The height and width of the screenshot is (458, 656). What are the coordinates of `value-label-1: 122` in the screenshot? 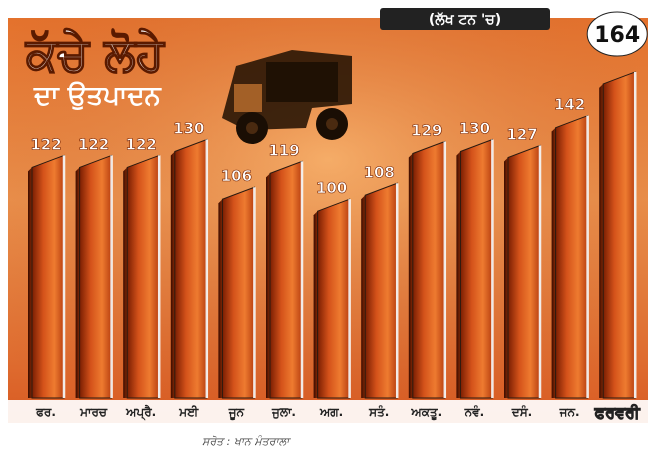 It's located at (93, 144).